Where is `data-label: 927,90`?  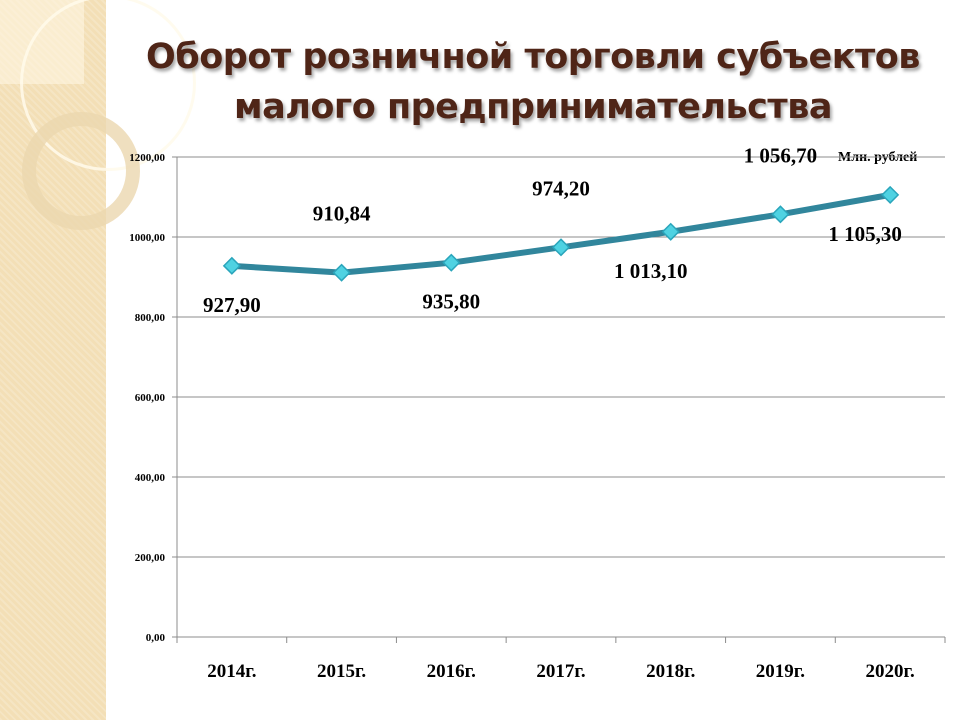 data-label: 927,90 is located at coordinates (232, 305).